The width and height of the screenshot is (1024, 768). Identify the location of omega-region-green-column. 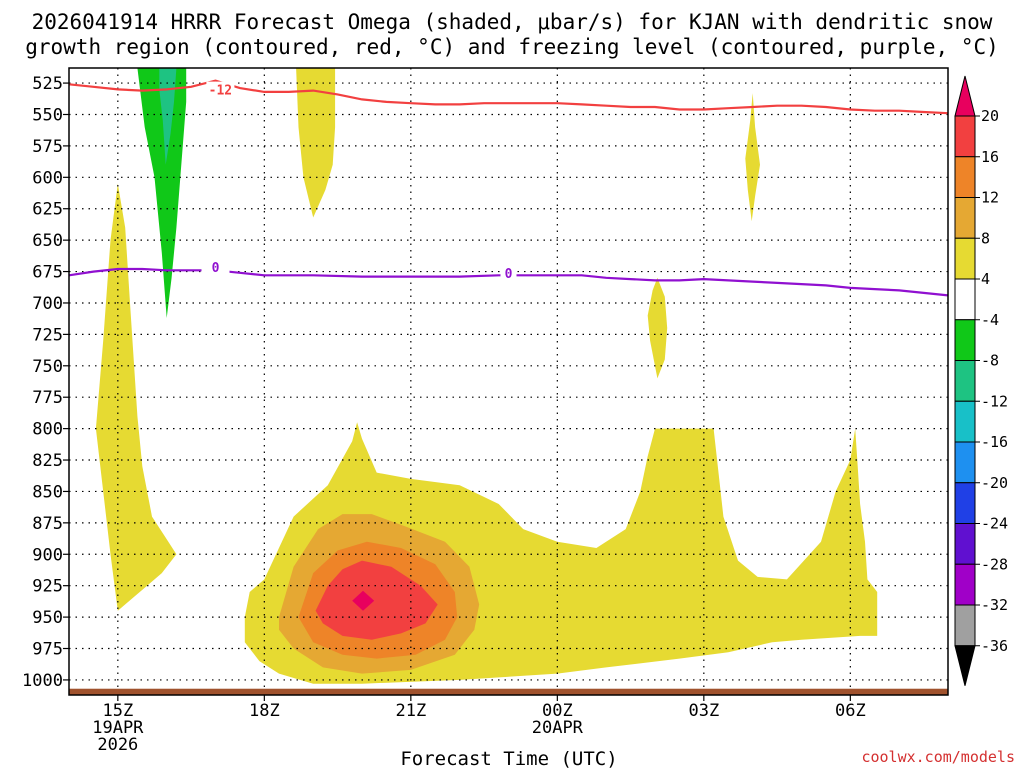
(162, 193).